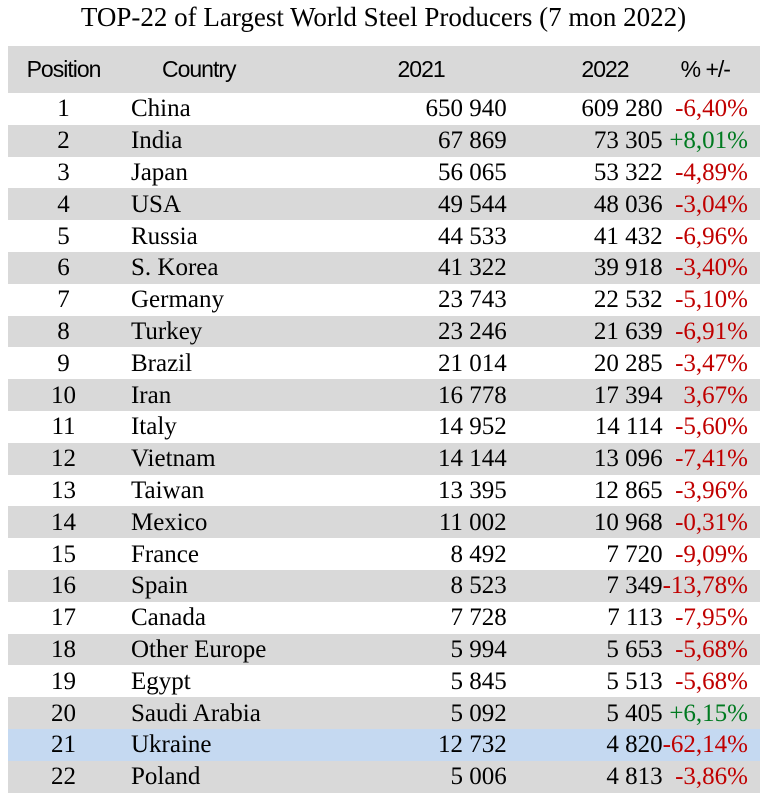 The width and height of the screenshot is (767, 798). What do you see at coordinates (466, 109) in the screenshot?
I see `cell-value-2021: 650 940` at bounding box center [466, 109].